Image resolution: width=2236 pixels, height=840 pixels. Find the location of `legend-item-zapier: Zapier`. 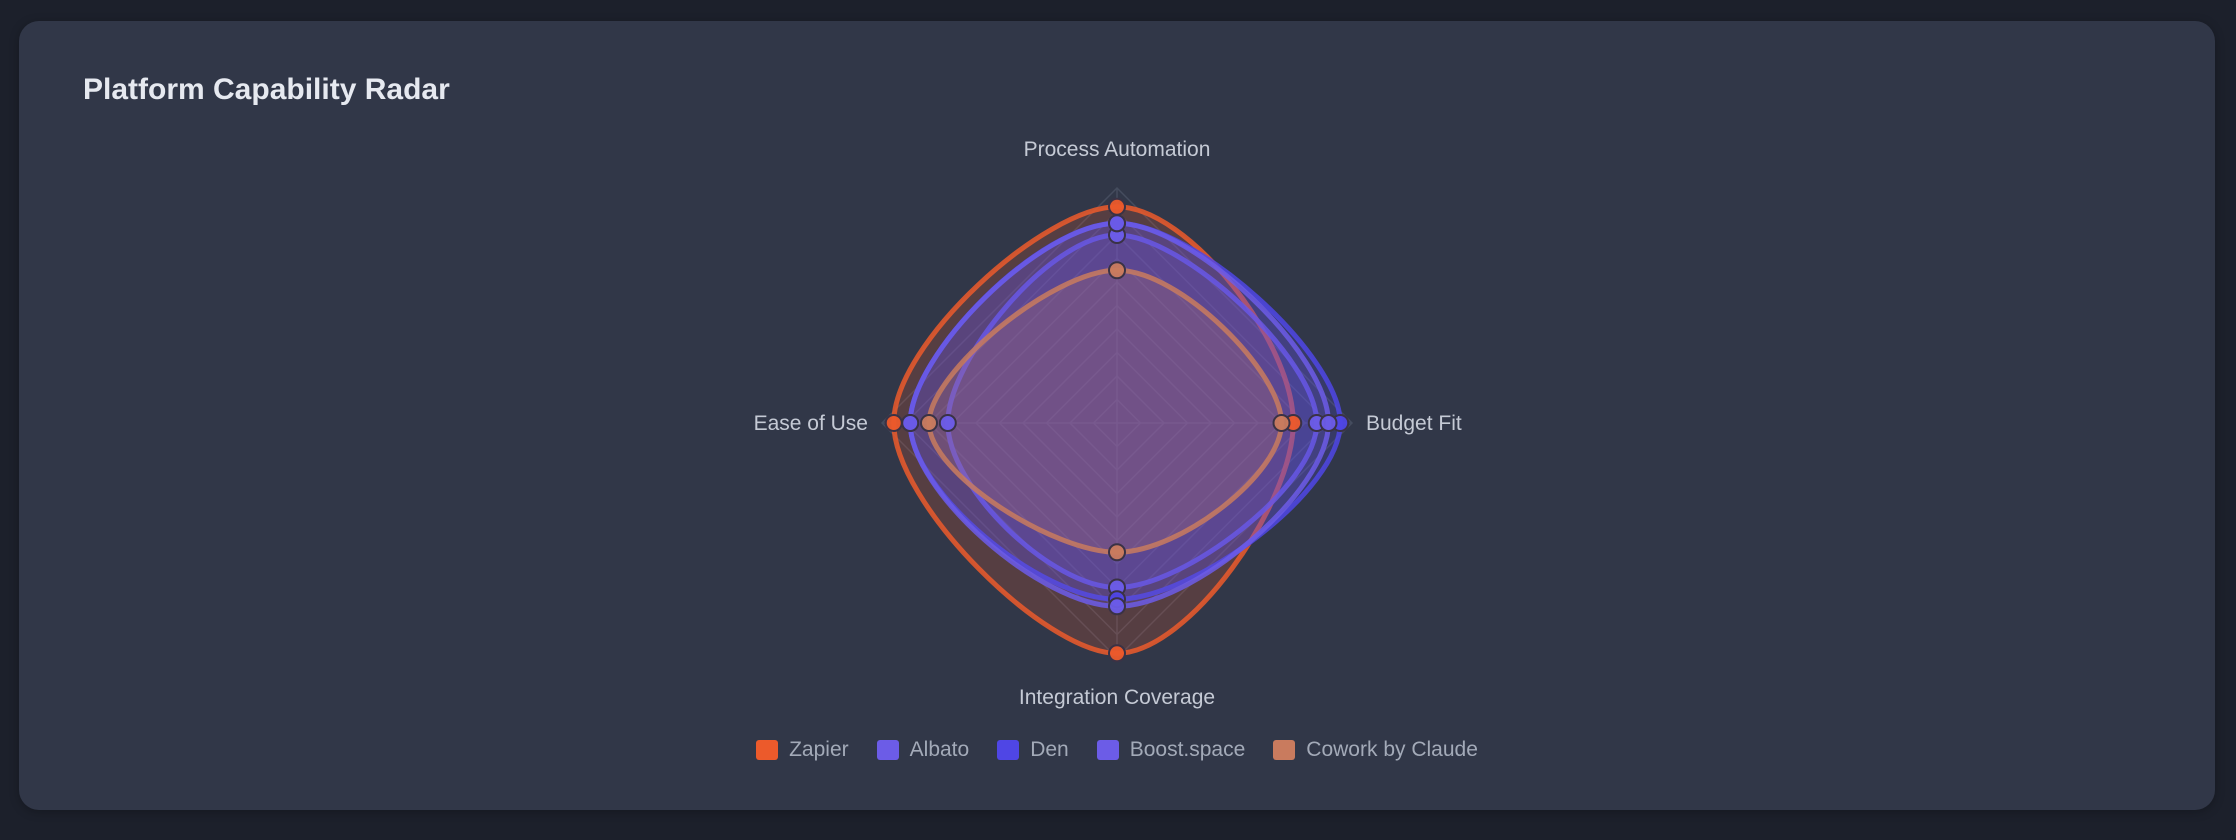

legend-item-zapier: Zapier is located at coordinates (802, 750).